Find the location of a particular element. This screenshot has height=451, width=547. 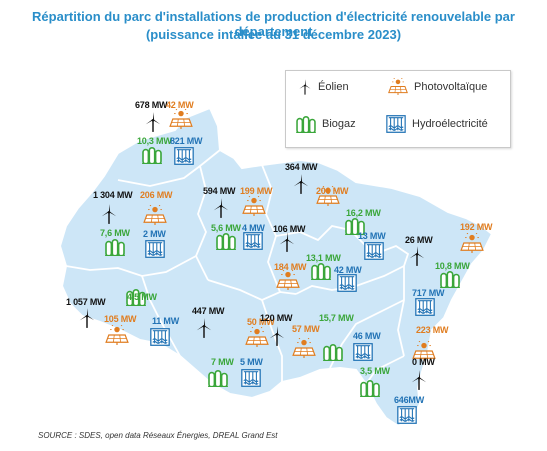

label-eolien-marne: 1 304 MW is located at coordinates (113, 195).